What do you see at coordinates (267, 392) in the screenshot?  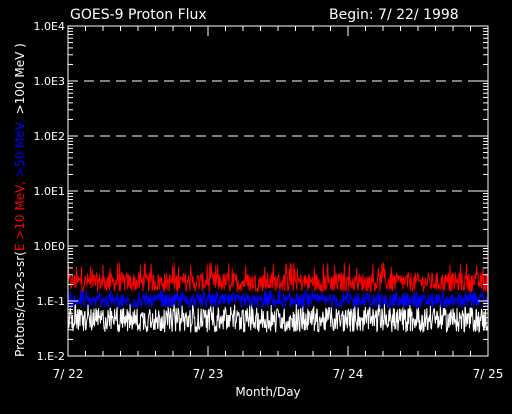 I see `x-axis-label: Month/Day` at bounding box center [267, 392].